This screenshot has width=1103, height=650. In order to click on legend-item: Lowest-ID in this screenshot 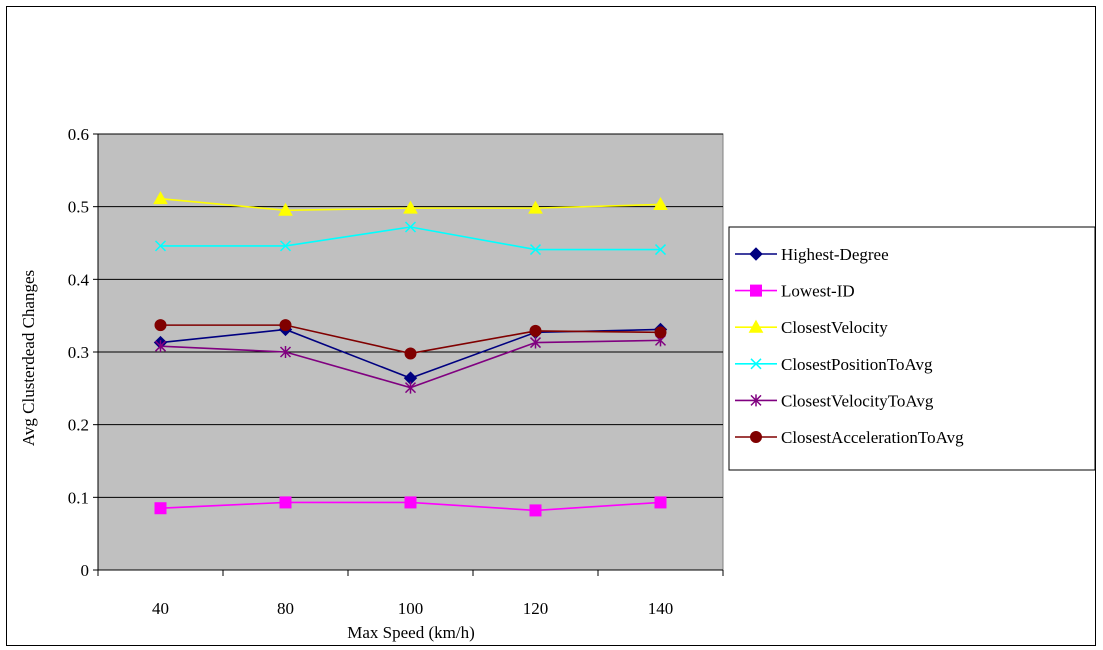, I will do `click(795, 291)`.